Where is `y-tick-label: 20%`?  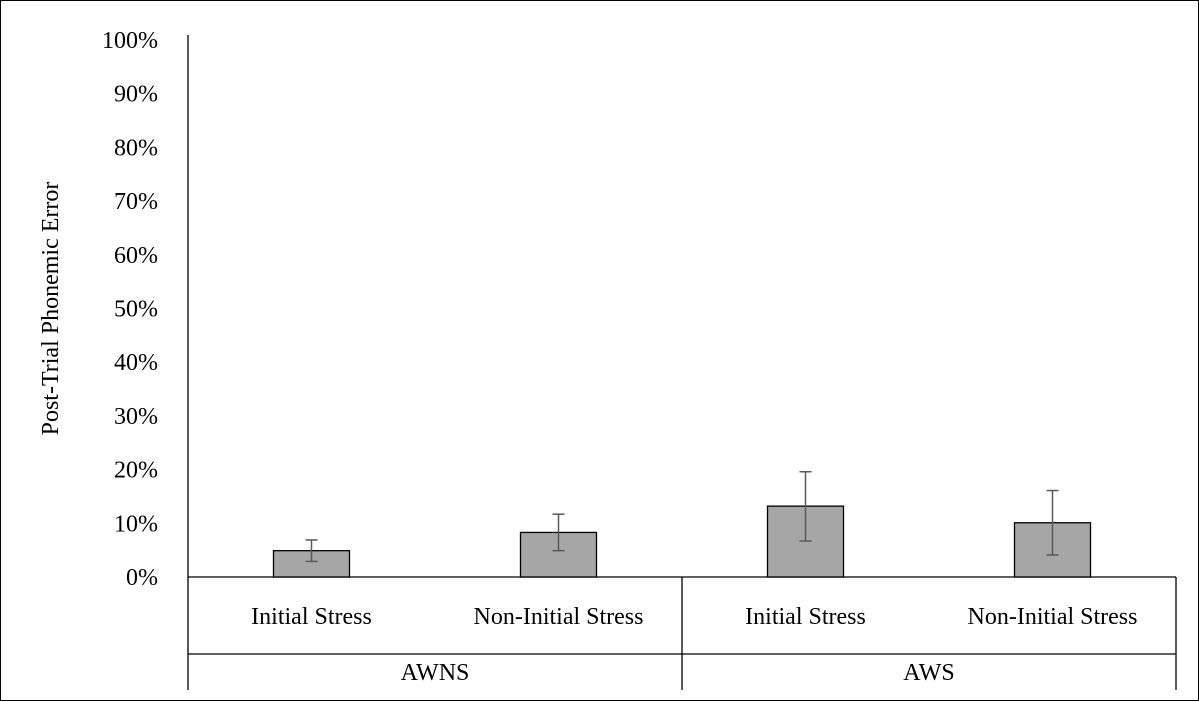 y-tick-label: 20% is located at coordinates (136, 471).